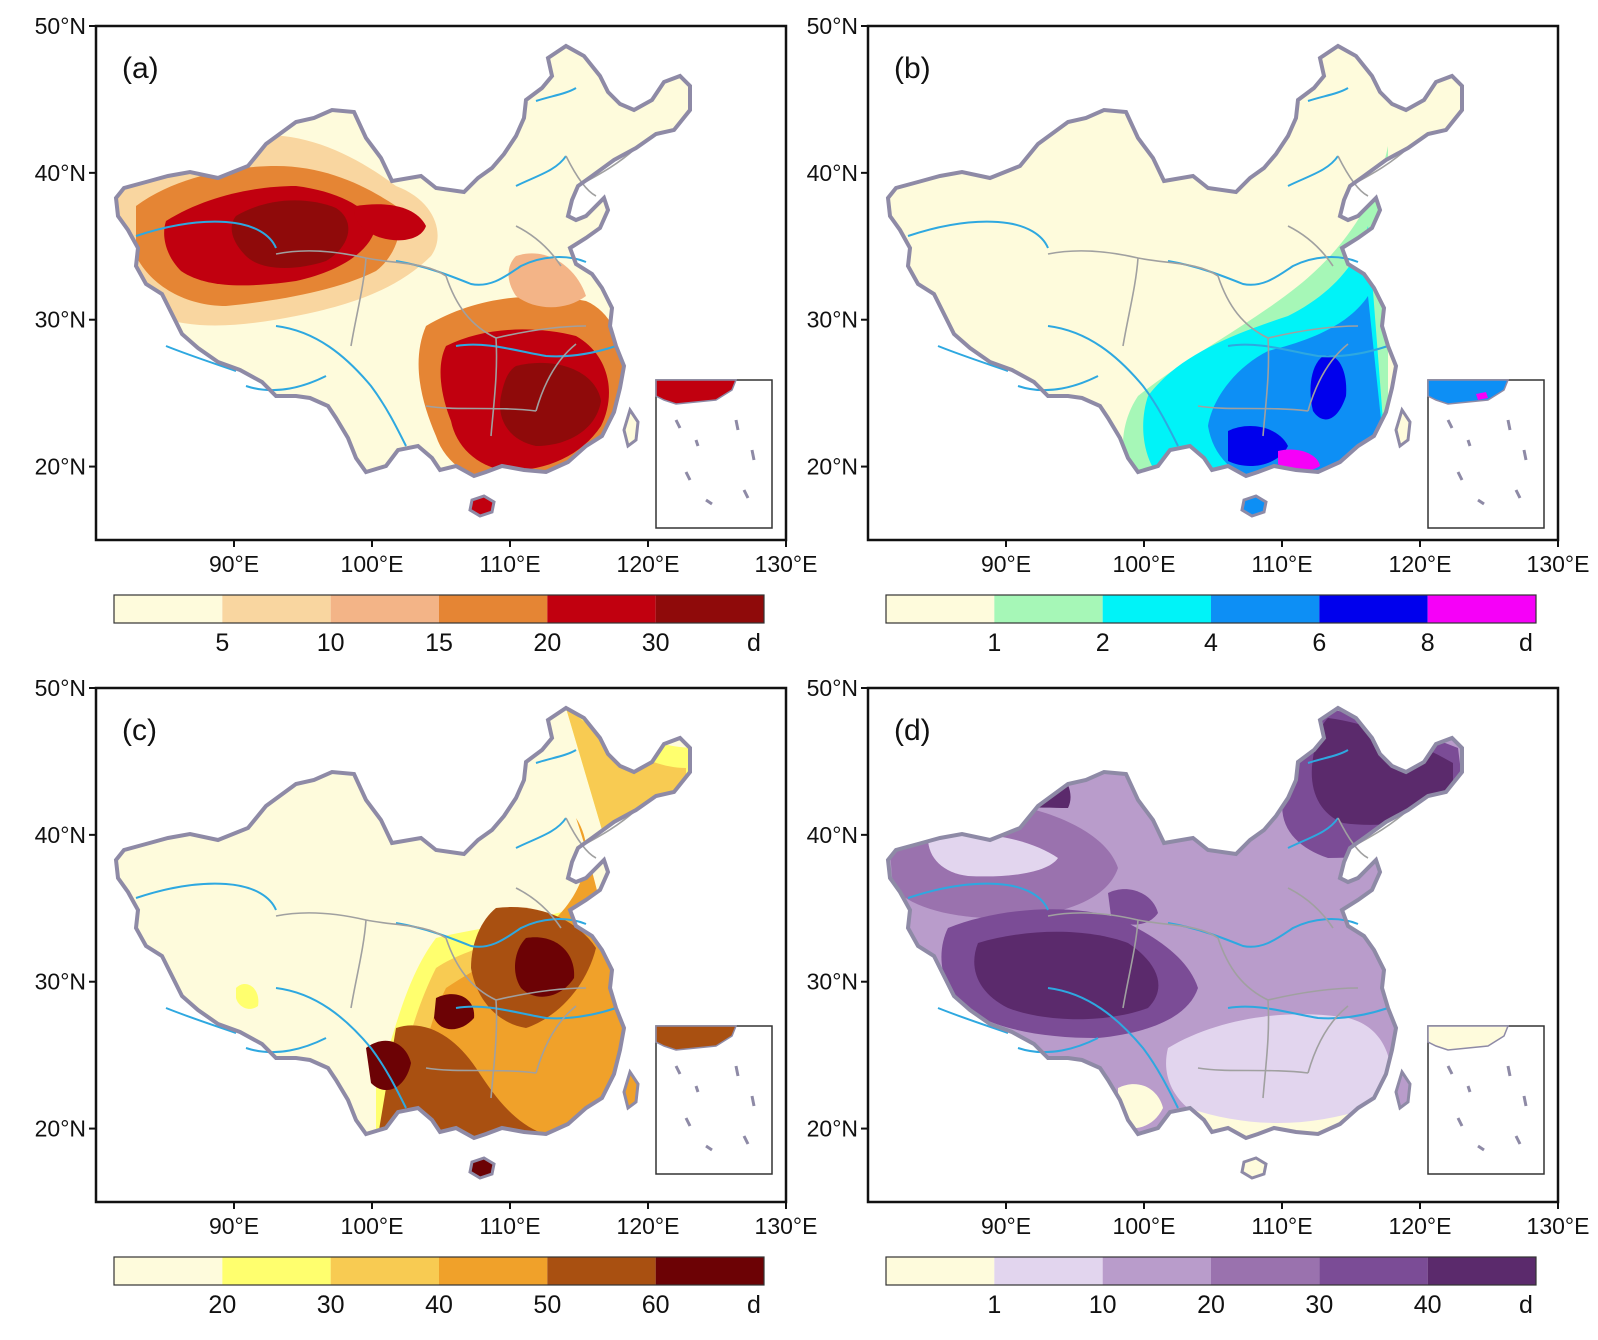 This screenshot has height=1340, width=1598. What do you see at coordinates (140, 68) in the screenshot?
I see `panel-label: (a)` at bounding box center [140, 68].